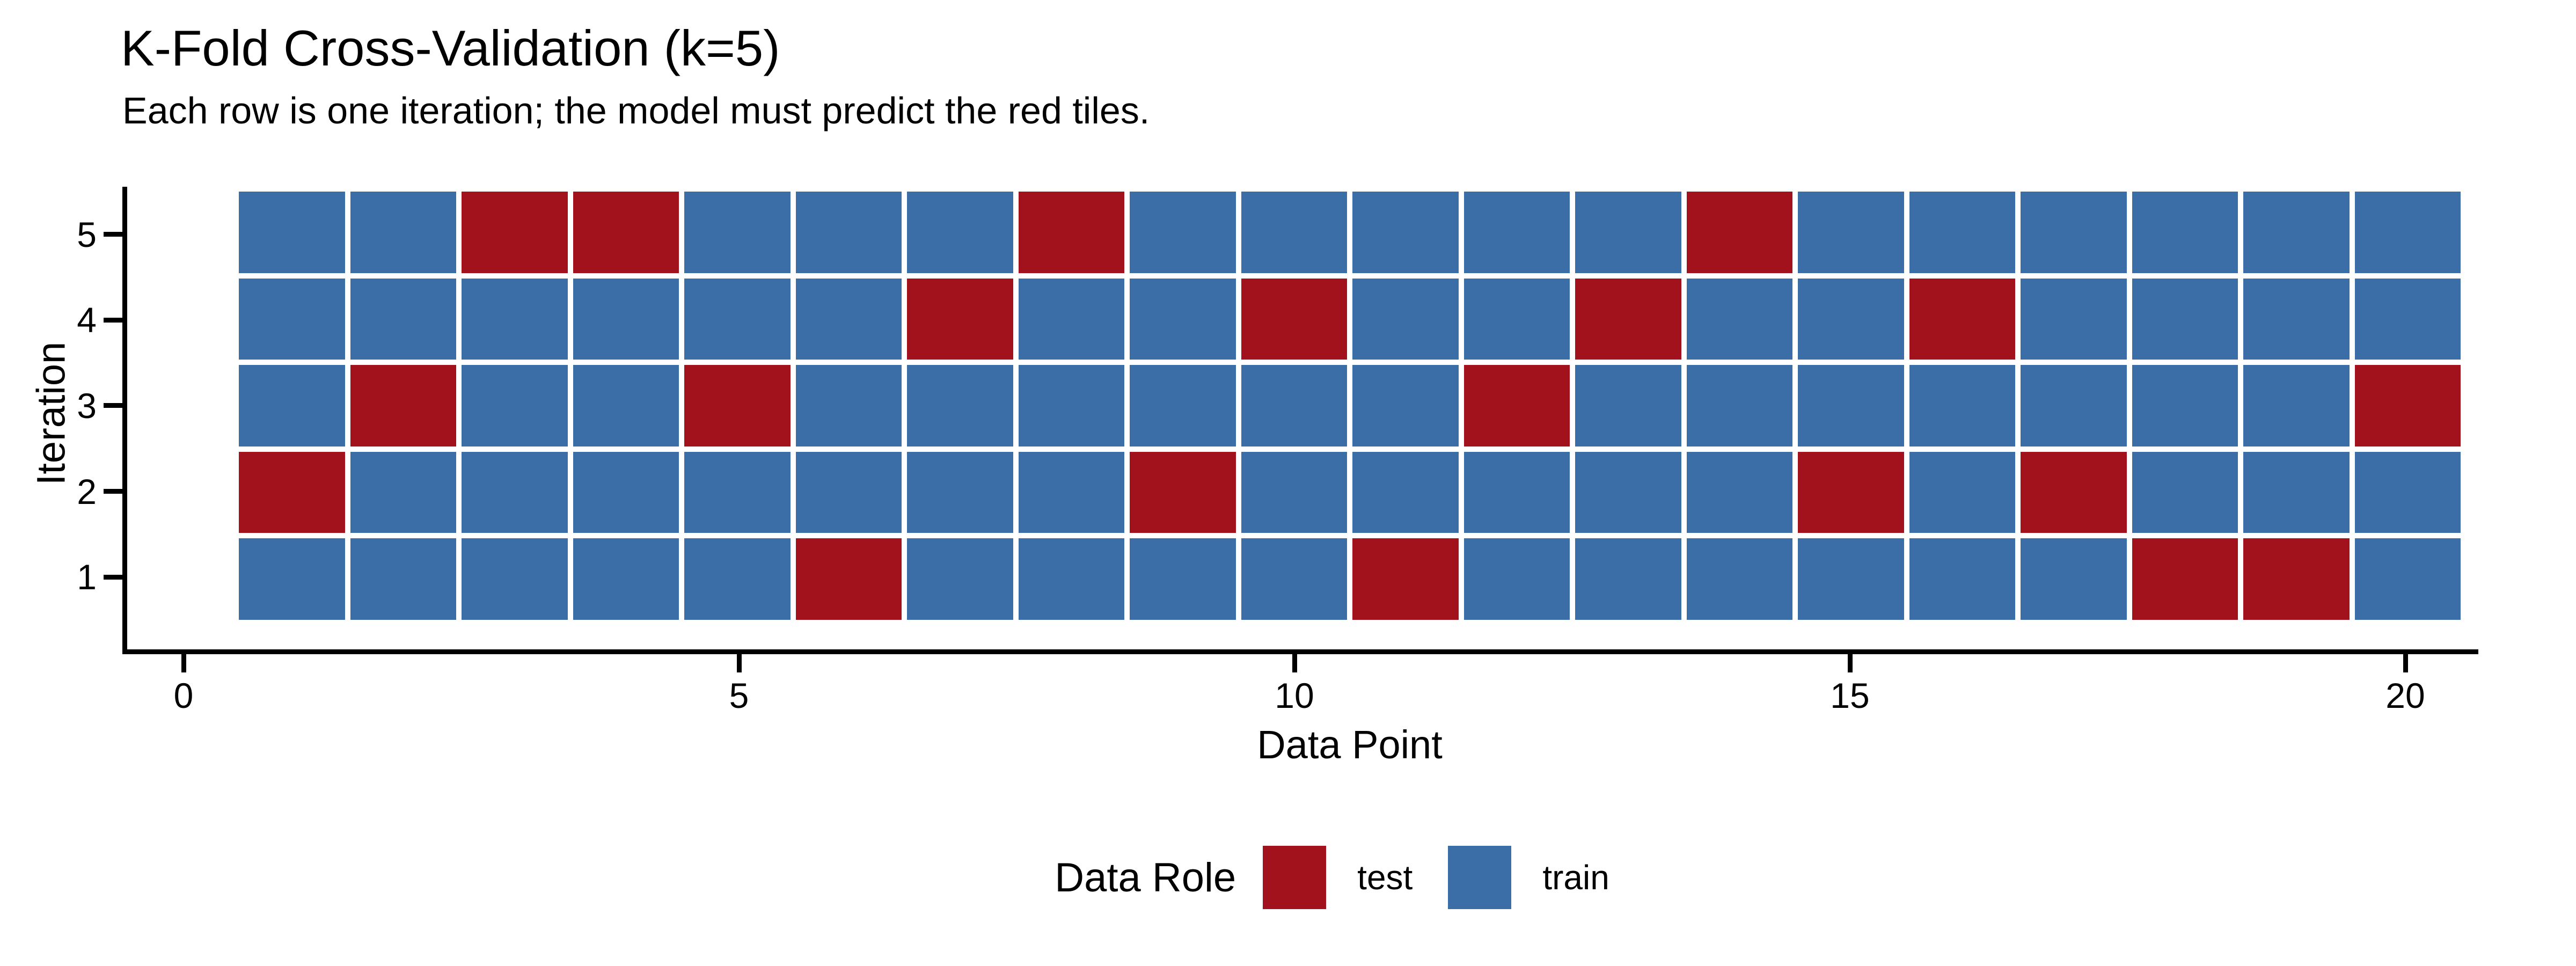  Describe the element at coordinates (626, 232) in the screenshot. I see `tile-iter5-point4-test` at that location.